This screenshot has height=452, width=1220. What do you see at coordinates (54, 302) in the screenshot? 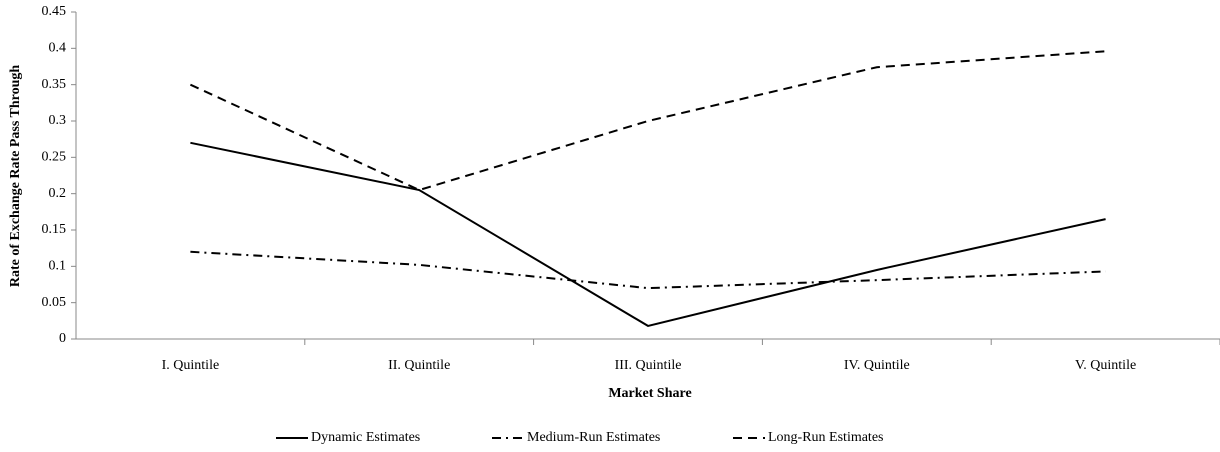
I see `y-tick-label: 0.05` at bounding box center [54, 302].